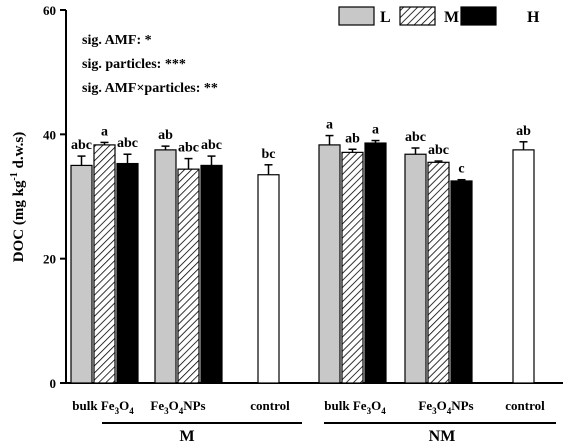 The width and height of the screenshot is (567, 444). What do you see at coordinates (385, 17) in the screenshot?
I see `legend-label-l: L` at bounding box center [385, 17].